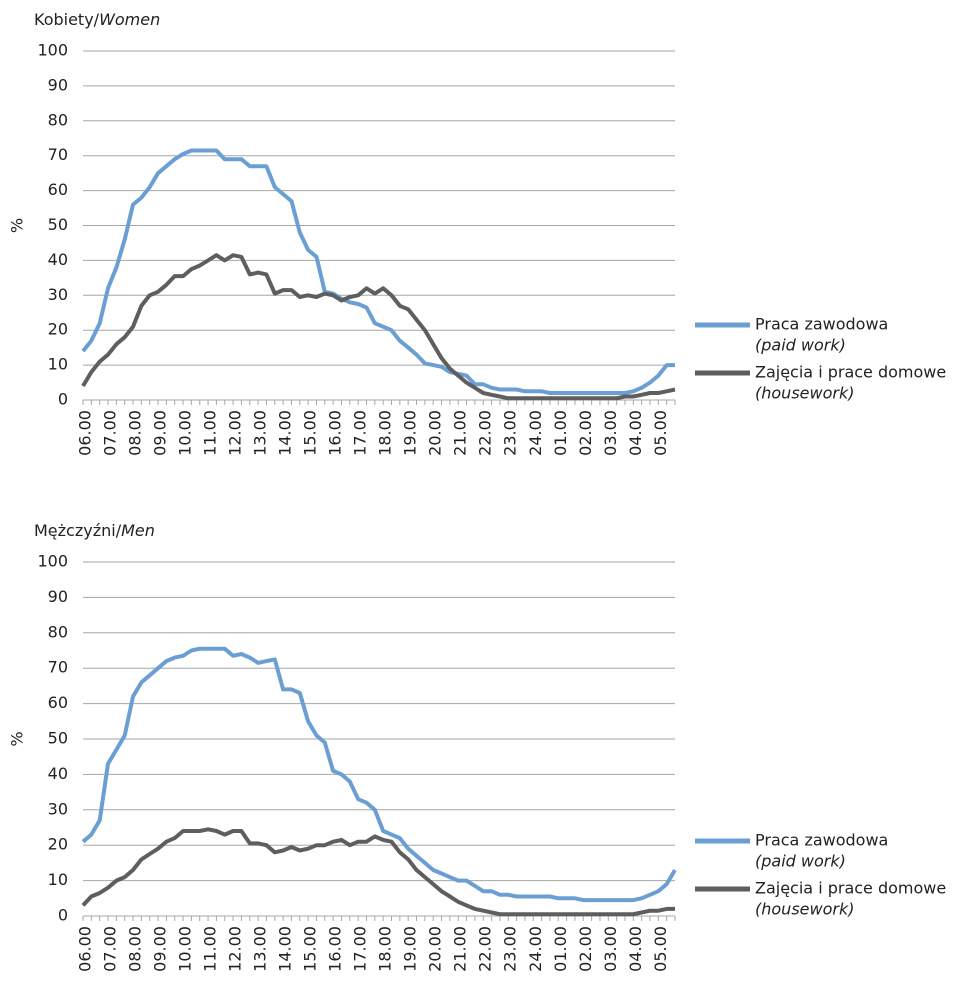  What do you see at coordinates (138, 530) in the screenshot?
I see `title-emphasis: Men` at bounding box center [138, 530].